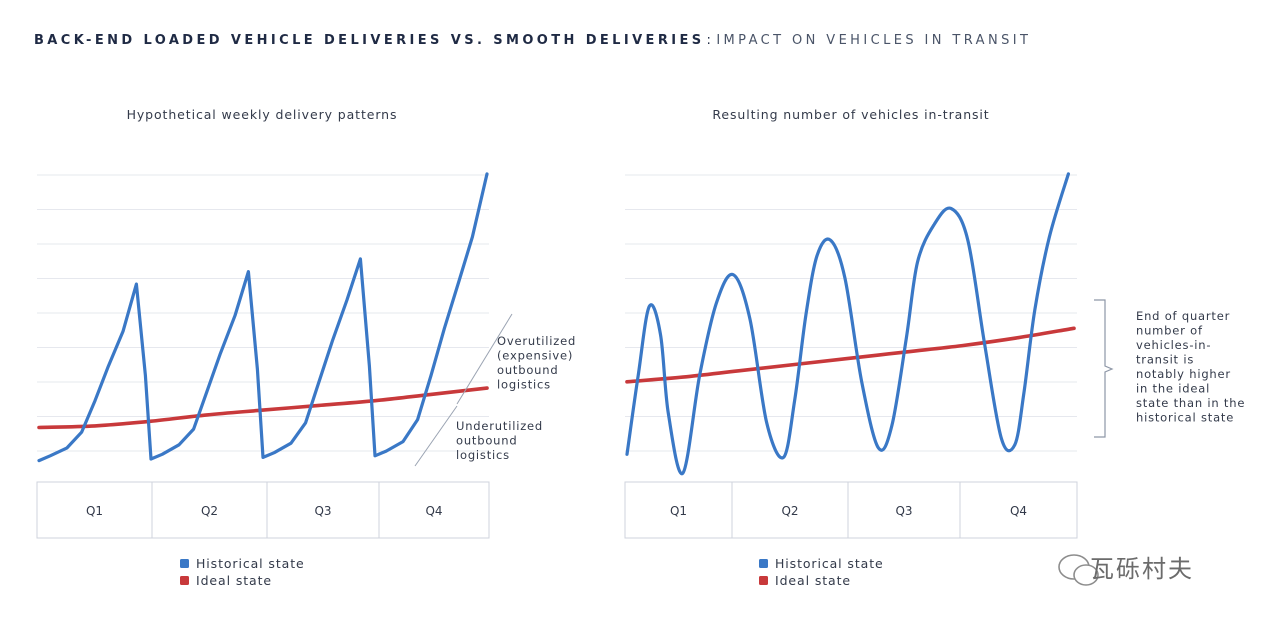 The height and width of the screenshot is (622, 1282). I want to click on chart-2-axis-box, so click(851, 510).